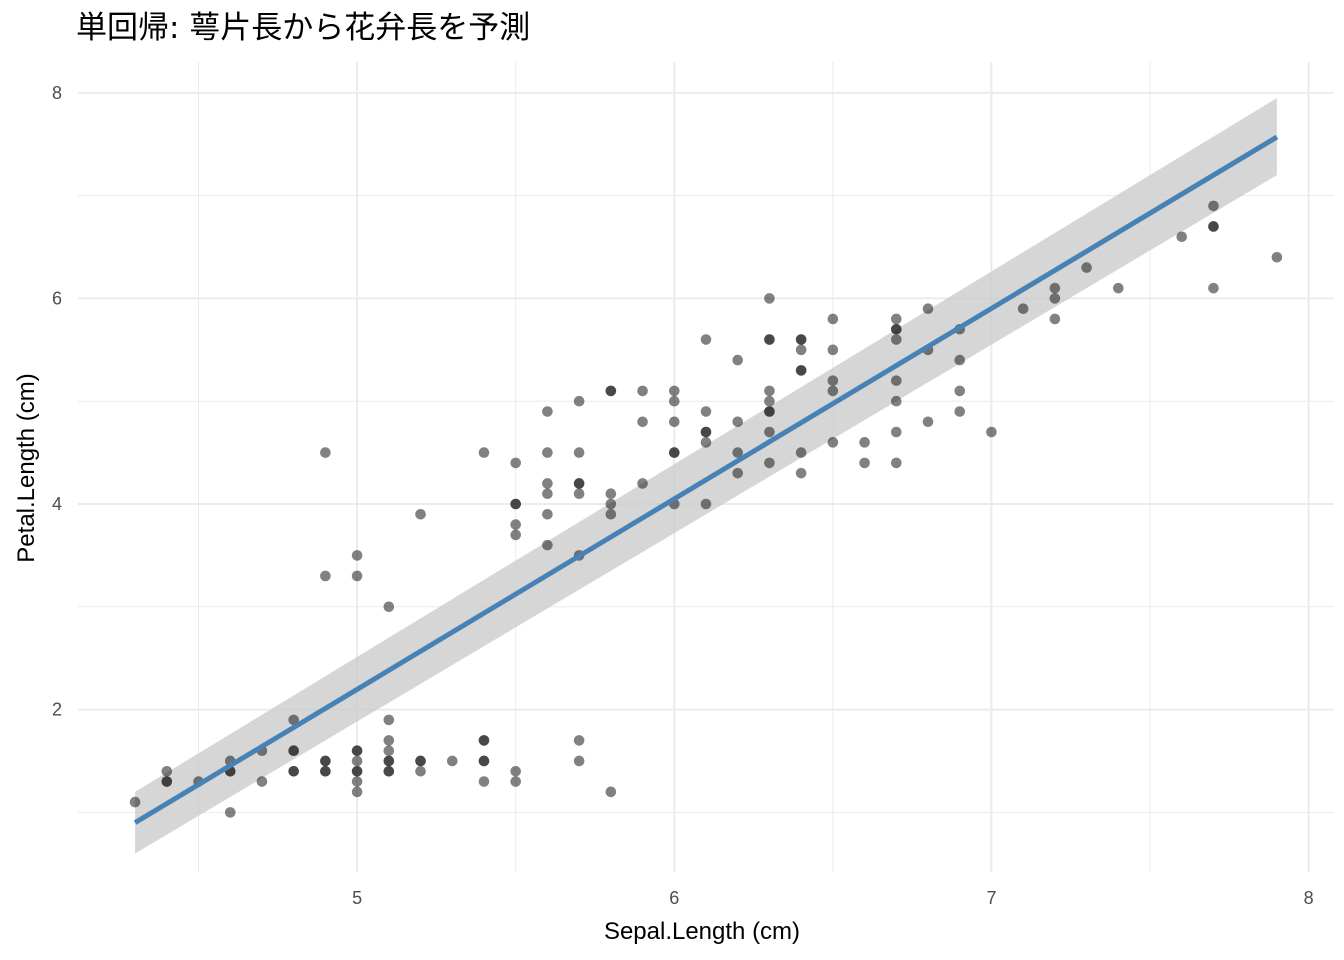  What do you see at coordinates (991, 898) in the screenshot?
I see `x-tick-label: 7` at bounding box center [991, 898].